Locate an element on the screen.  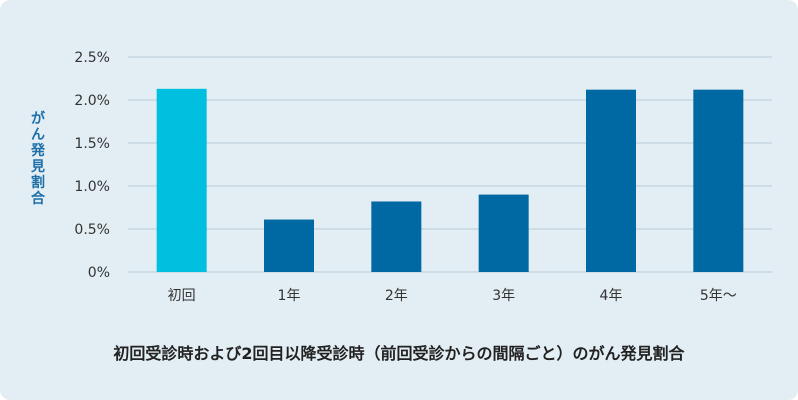
x-tick-label: 3年 is located at coordinates (503, 296).